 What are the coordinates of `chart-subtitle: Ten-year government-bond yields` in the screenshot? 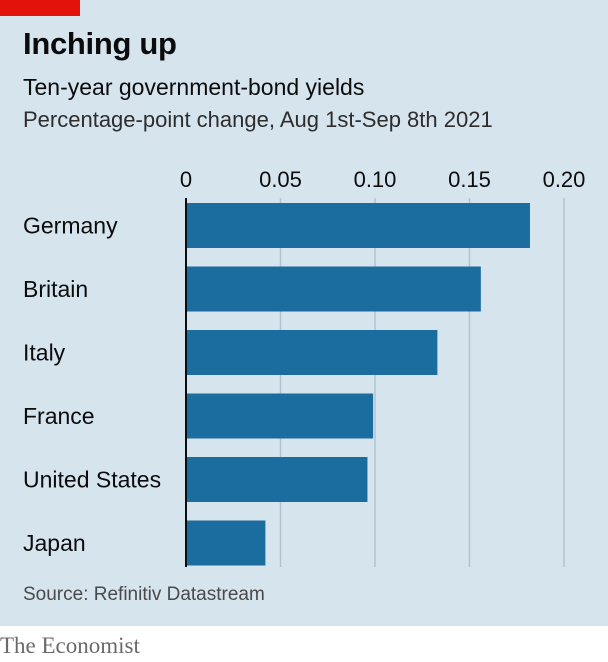 It's located at (194, 87).